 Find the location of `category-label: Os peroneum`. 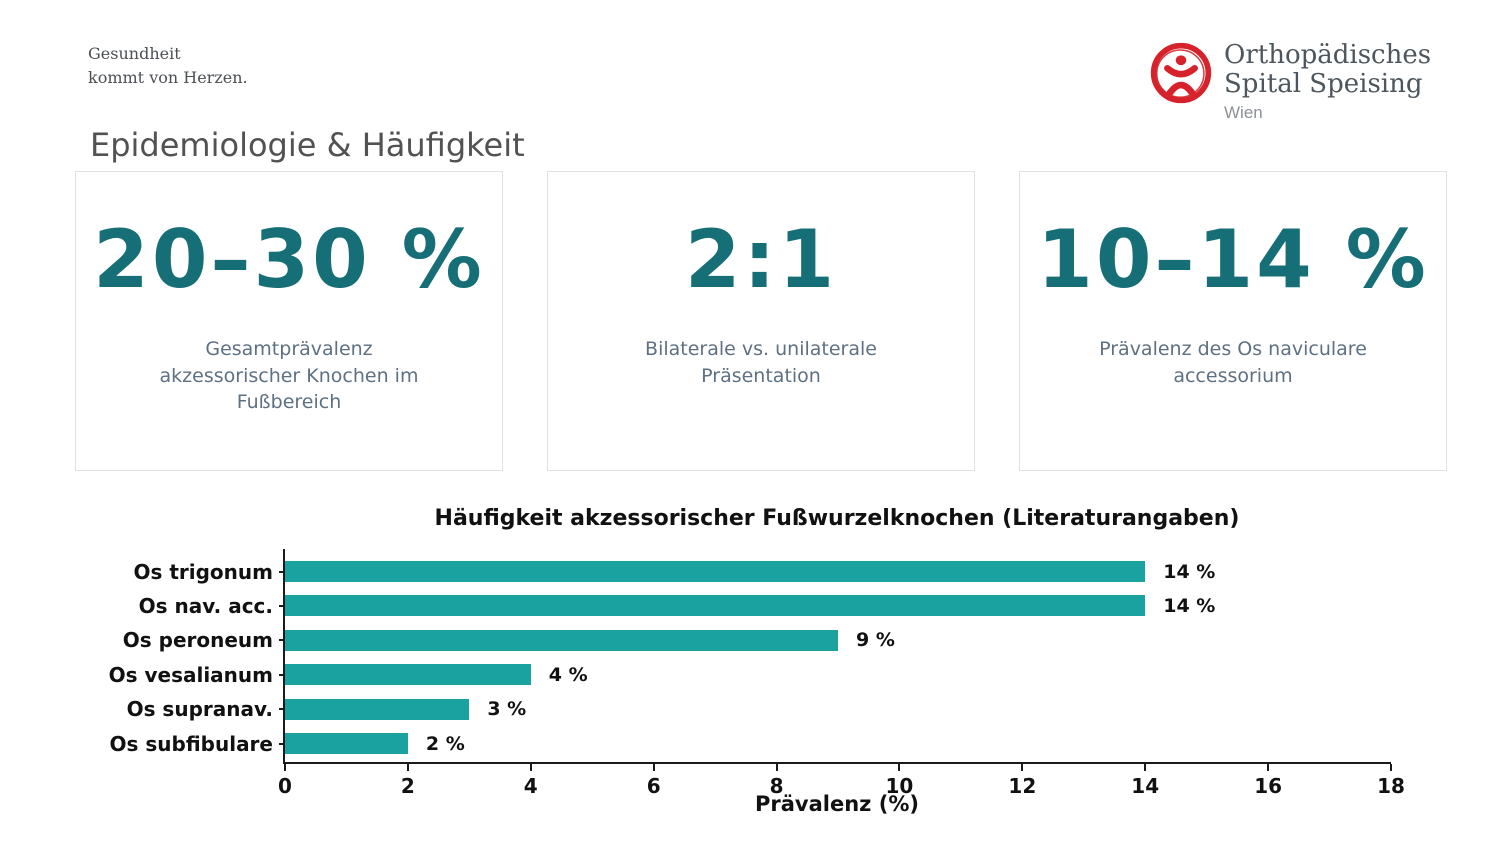

category-label: Os peroneum is located at coordinates (197, 640).